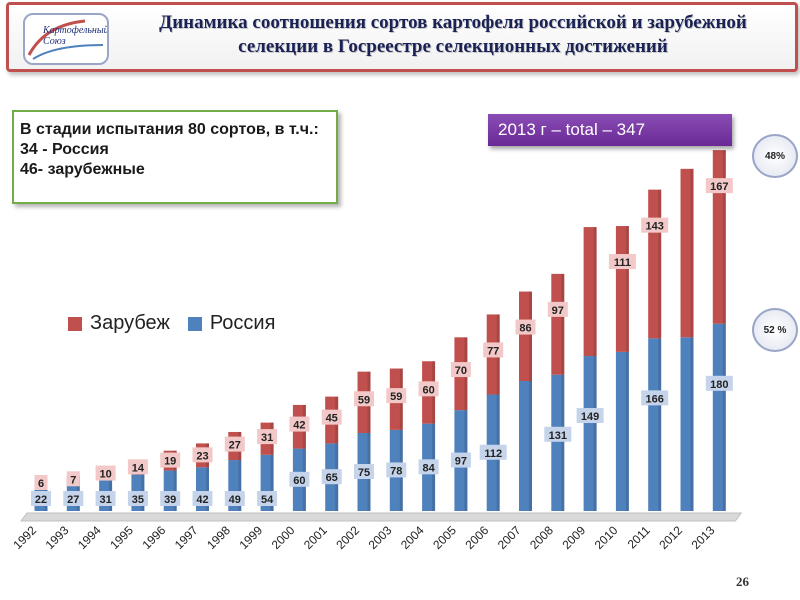 The width and height of the screenshot is (800, 600). I want to click on bar-shade-1999, so click(272, 466).